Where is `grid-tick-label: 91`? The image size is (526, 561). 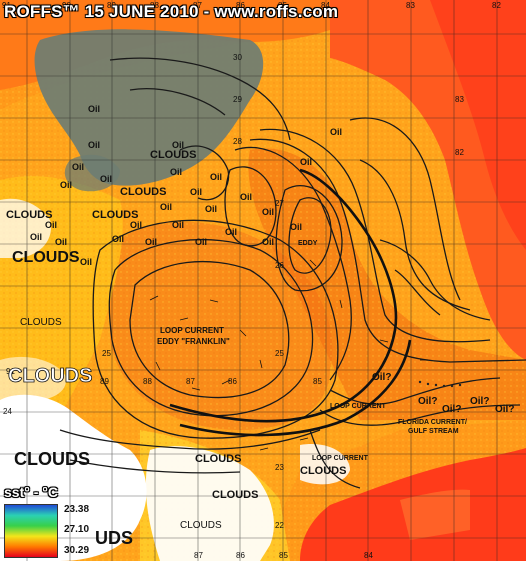
grid-tick-label: 91 is located at coordinates (10, 371).